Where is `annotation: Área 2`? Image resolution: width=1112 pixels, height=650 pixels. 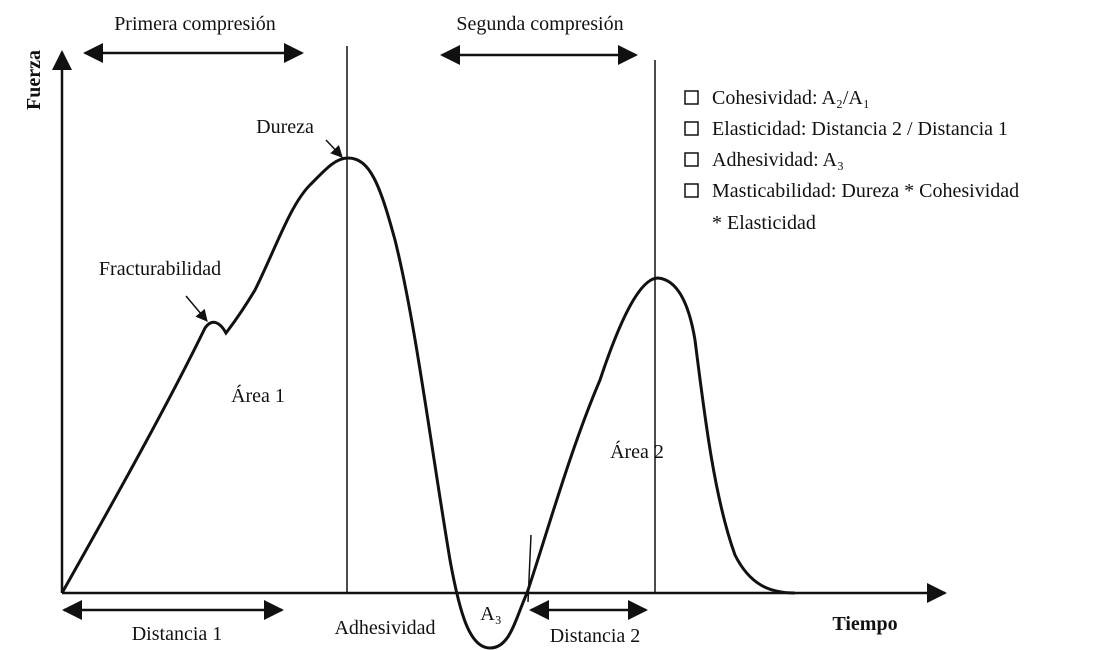
annotation: Área 2 is located at coordinates (637, 451).